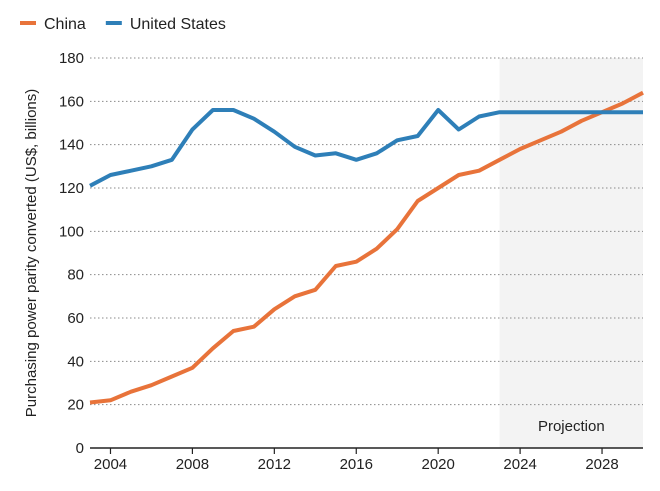  I want to click on series-line-united-states, so click(366, 148).